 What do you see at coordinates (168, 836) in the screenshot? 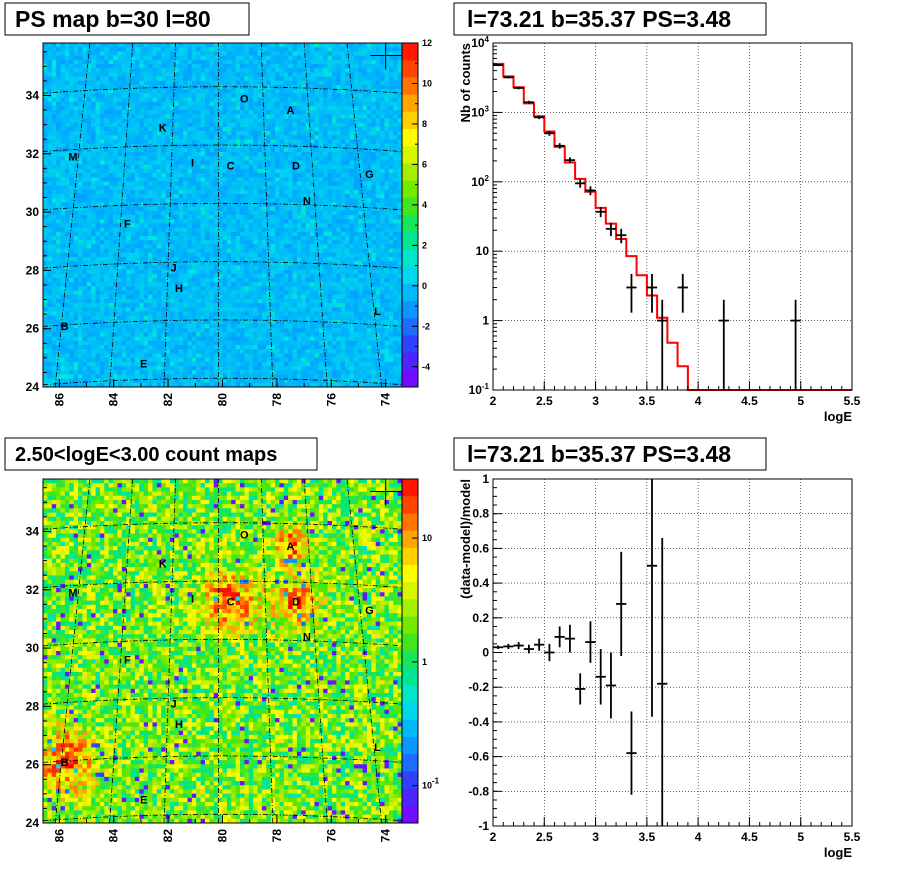
I see `x-tick-label-82: 82` at bounding box center [168, 836].